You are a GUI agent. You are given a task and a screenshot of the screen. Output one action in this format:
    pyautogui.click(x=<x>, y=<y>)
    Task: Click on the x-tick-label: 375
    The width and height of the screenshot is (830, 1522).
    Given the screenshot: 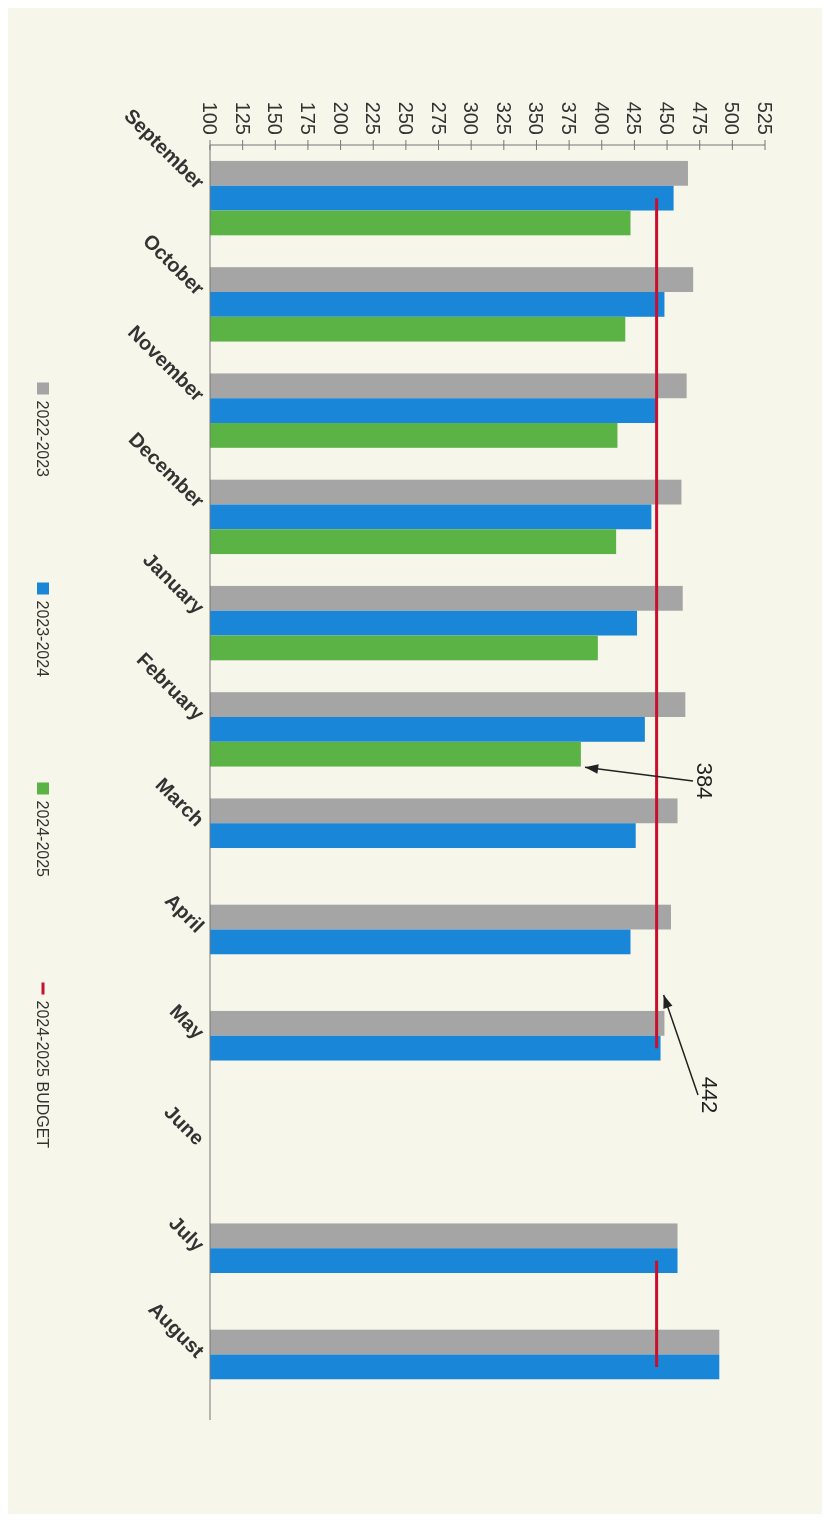 What is the action you would take?
    pyautogui.click(x=569, y=118)
    